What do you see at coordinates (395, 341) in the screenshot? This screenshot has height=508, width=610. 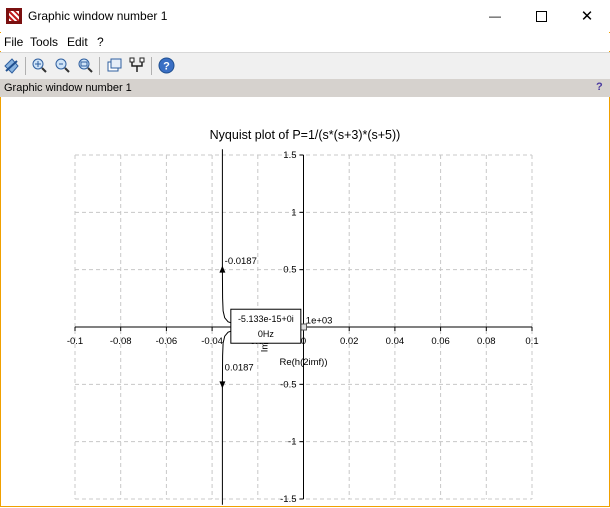 I see `x-tick-label: 0.04` at bounding box center [395, 341].